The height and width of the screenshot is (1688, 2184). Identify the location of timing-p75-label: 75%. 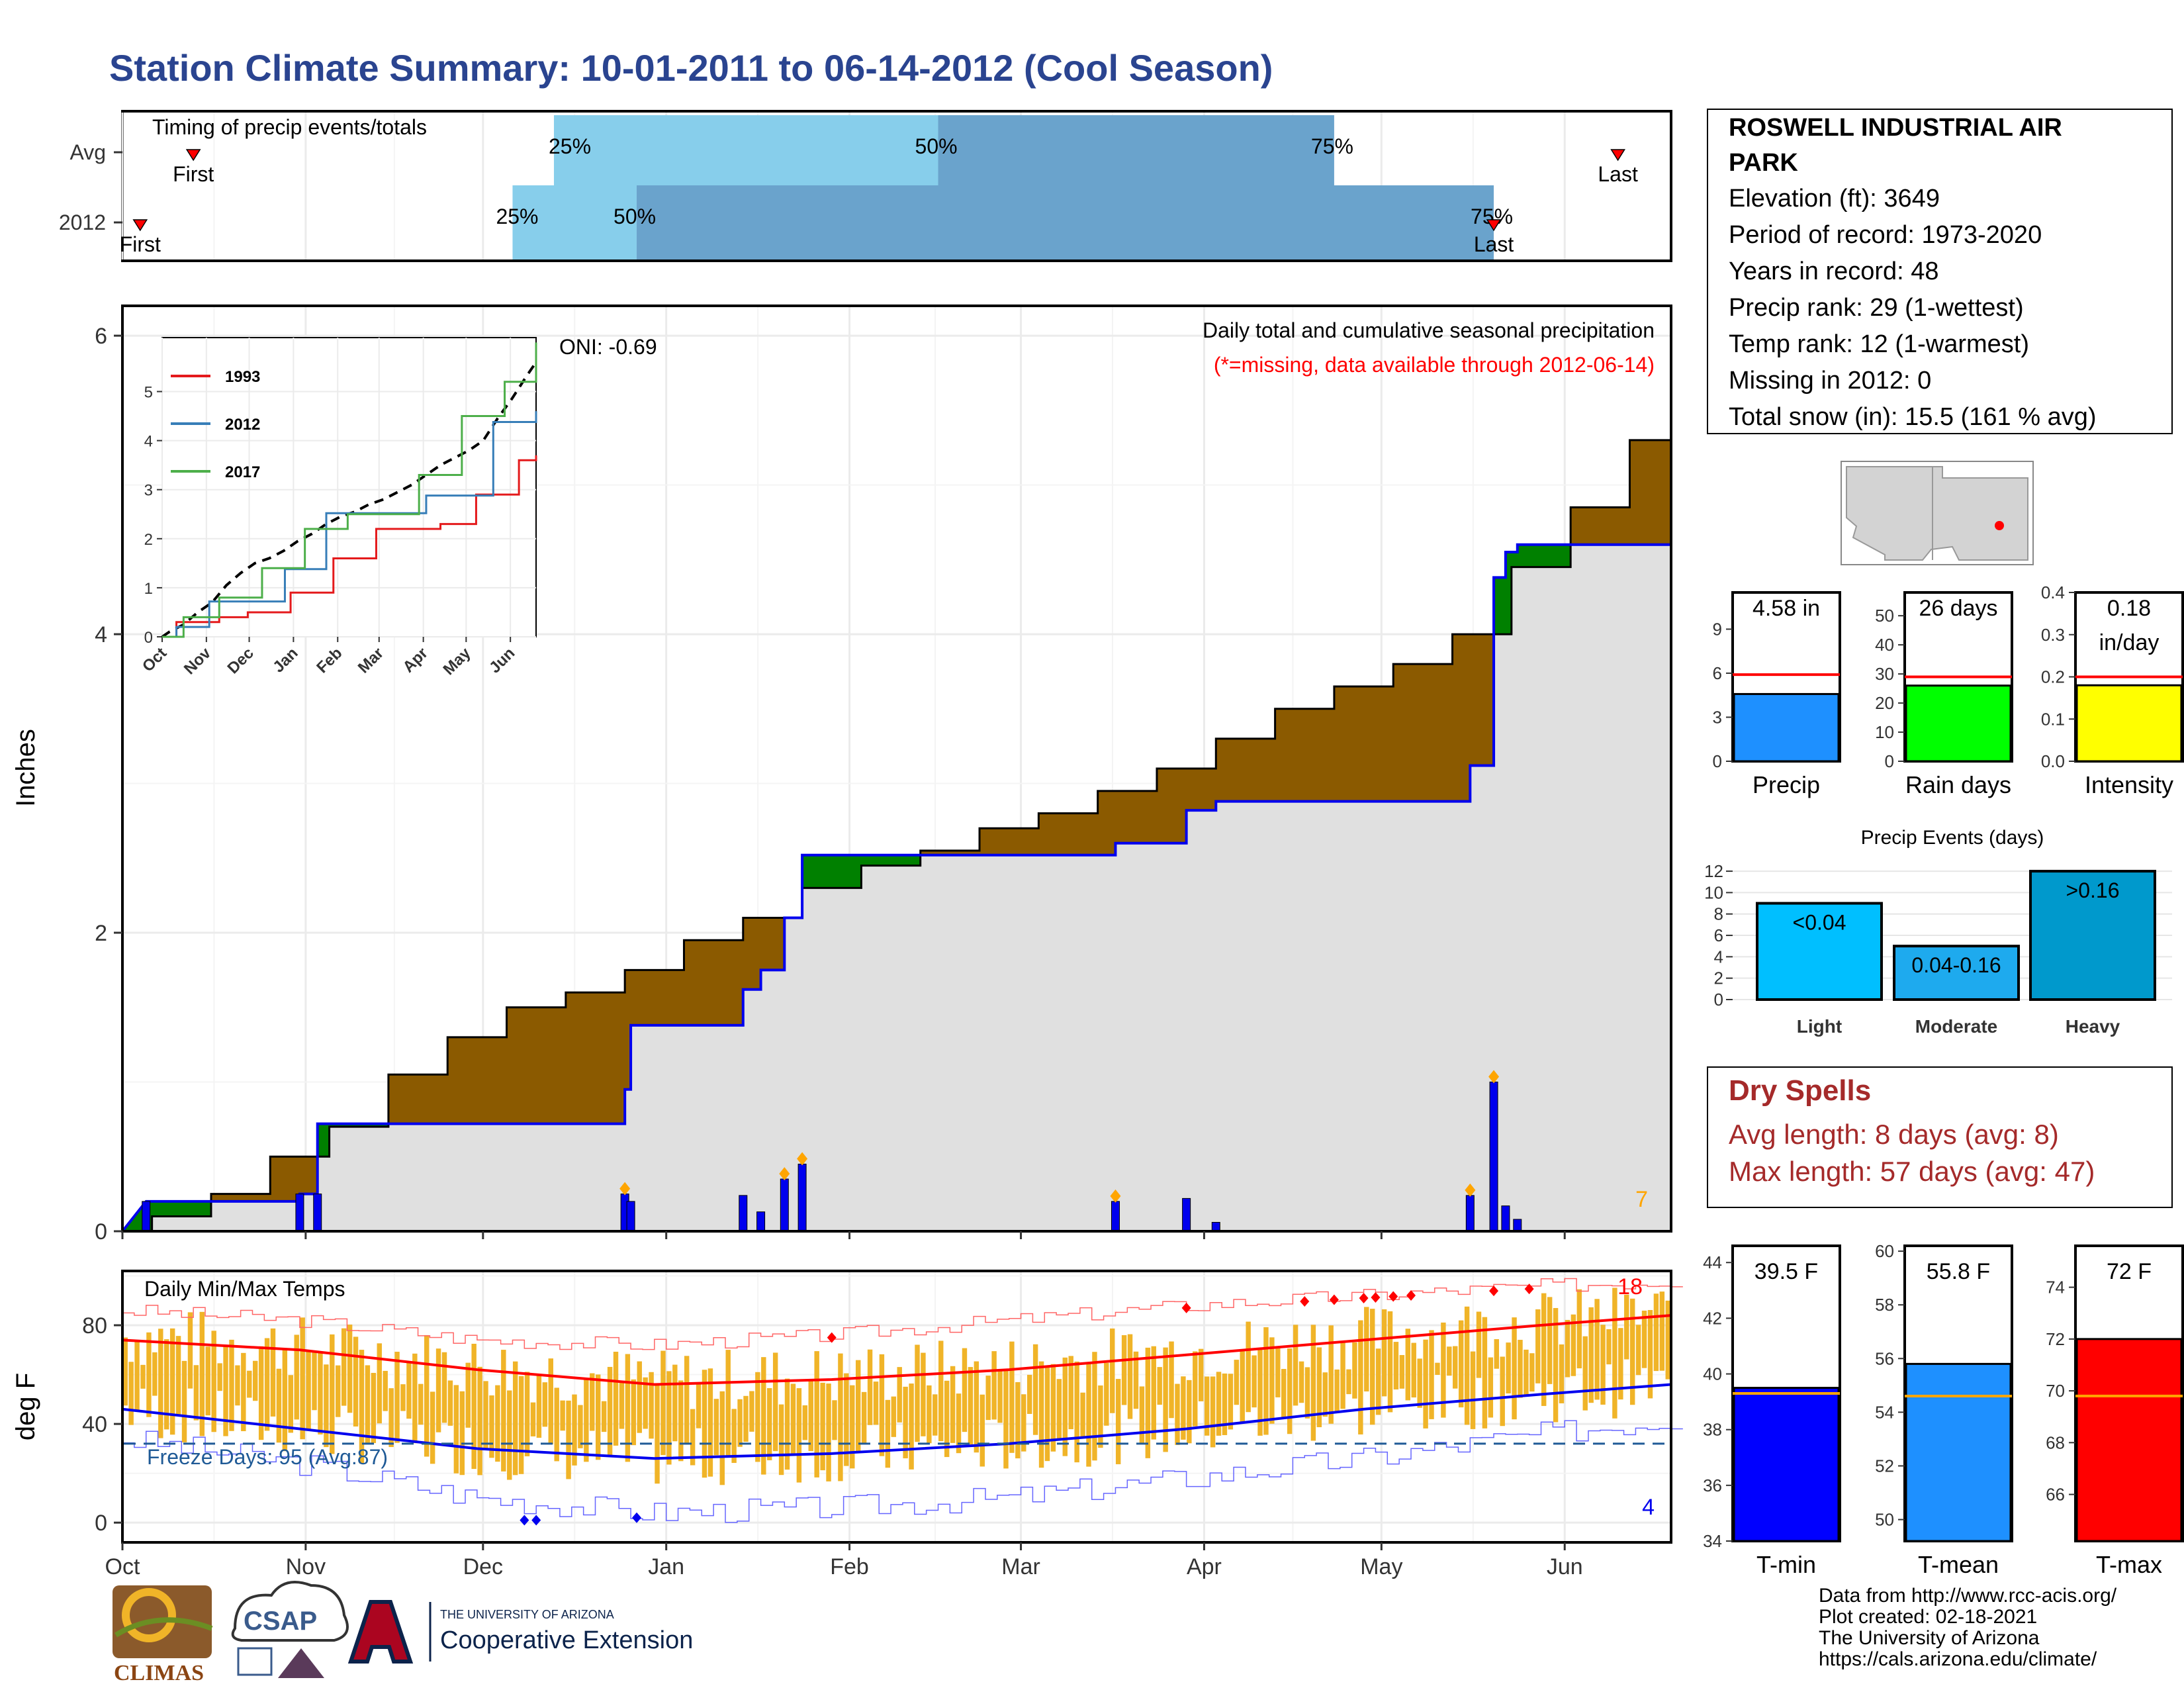
(1332, 146).